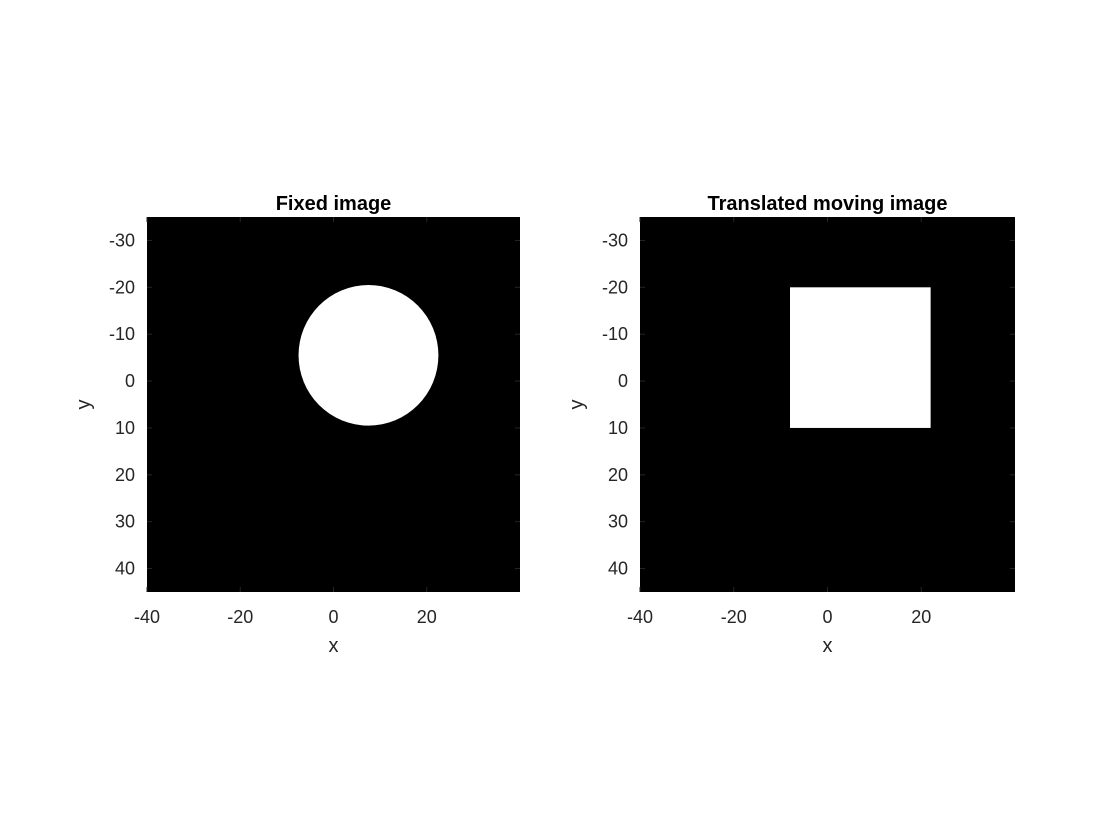 The height and width of the screenshot is (840, 1120). What do you see at coordinates (368, 355) in the screenshot?
I see `circle-shape` at bounding box center [368, 355].